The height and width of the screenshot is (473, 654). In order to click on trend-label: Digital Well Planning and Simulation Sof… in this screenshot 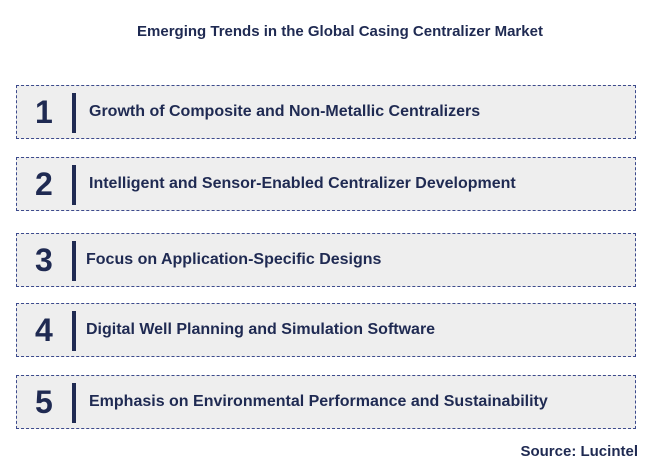, I will do `click(261, 329)`.